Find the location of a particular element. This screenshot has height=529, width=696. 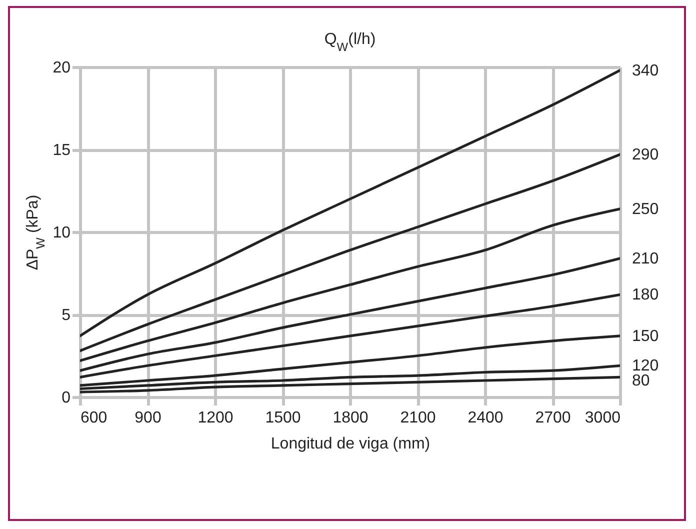

y-tick-label: 5 is located at coordinates (66, 315).